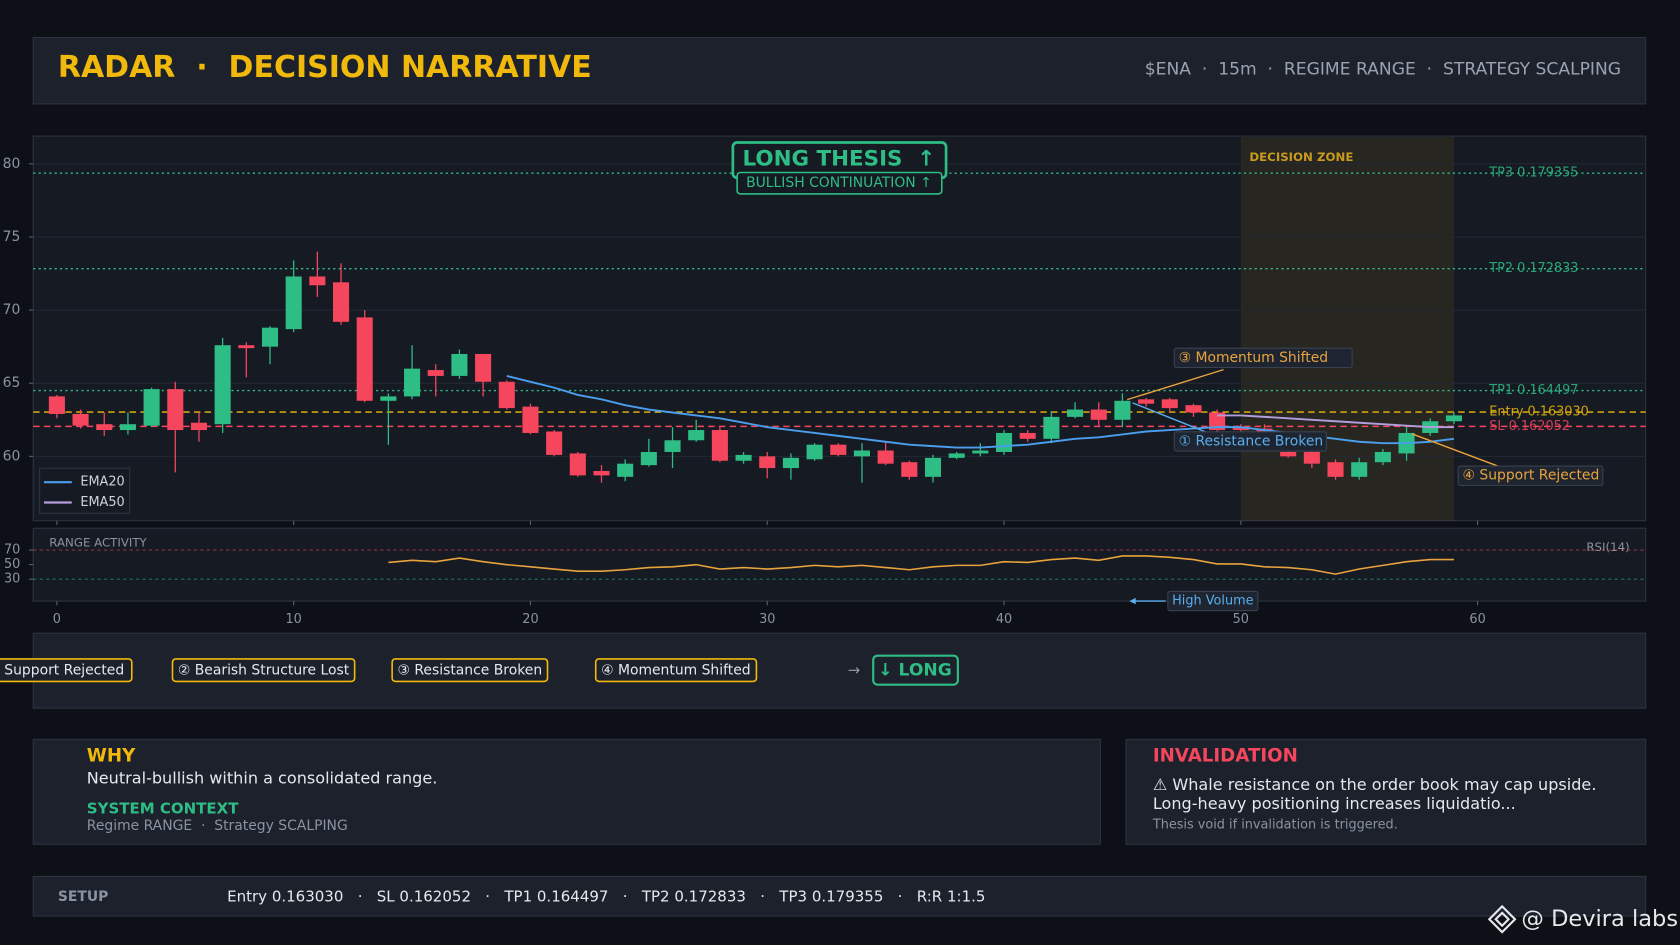 This screenshot has height=945, width=1680. Describe the element at coordinates (325, 67) in the screenshot. I see `title: RADAR · DECISION NARRATIVE` at that location.